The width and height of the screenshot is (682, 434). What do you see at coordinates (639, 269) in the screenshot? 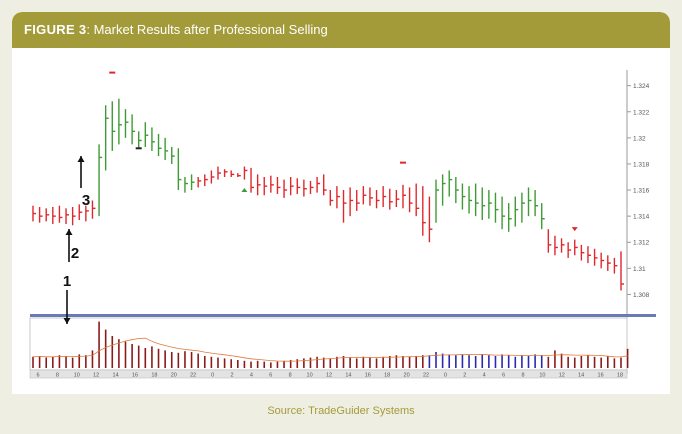
I see `y-tick-label: 1.31` at bounding box center [639, 269].